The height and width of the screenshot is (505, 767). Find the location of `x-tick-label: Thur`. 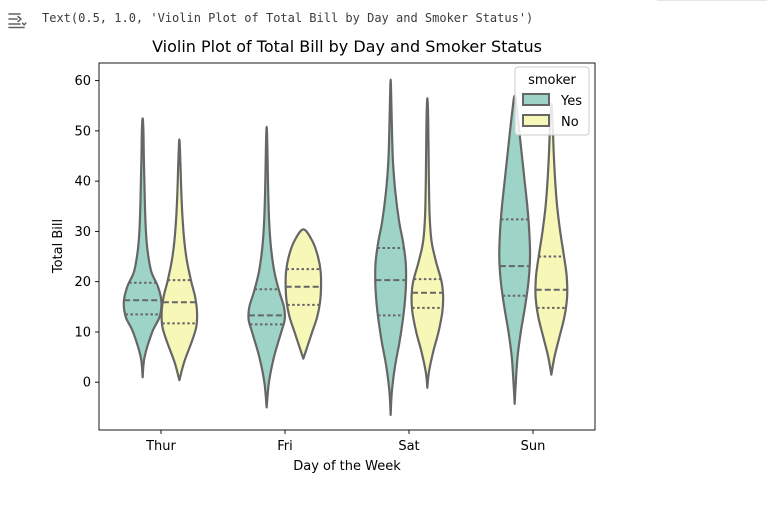

x-tick-label: Thur is located at coordinates (160, 446).